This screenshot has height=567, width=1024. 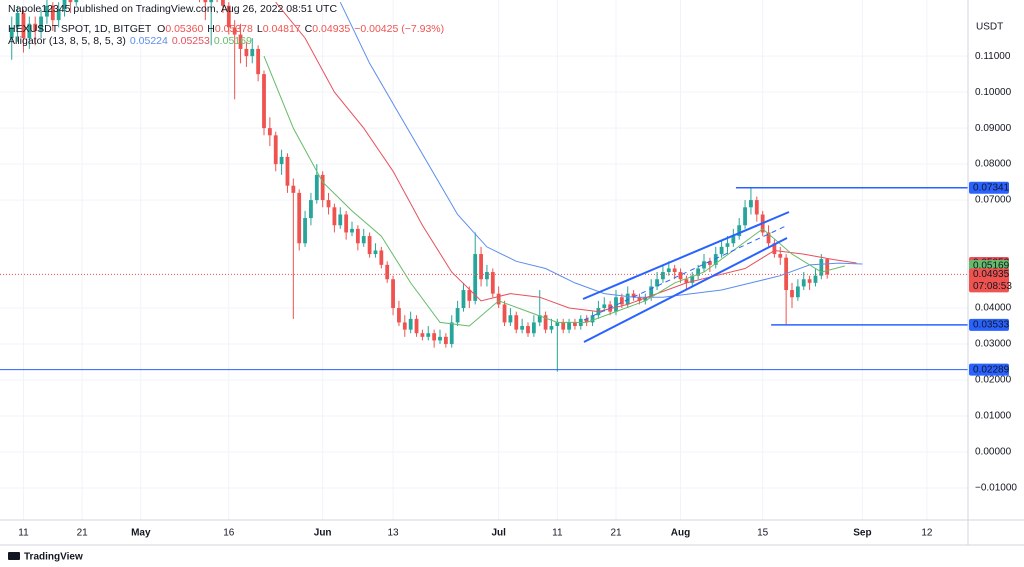 I want to click on x-tick-label: 13, so click(x=394, y=533).